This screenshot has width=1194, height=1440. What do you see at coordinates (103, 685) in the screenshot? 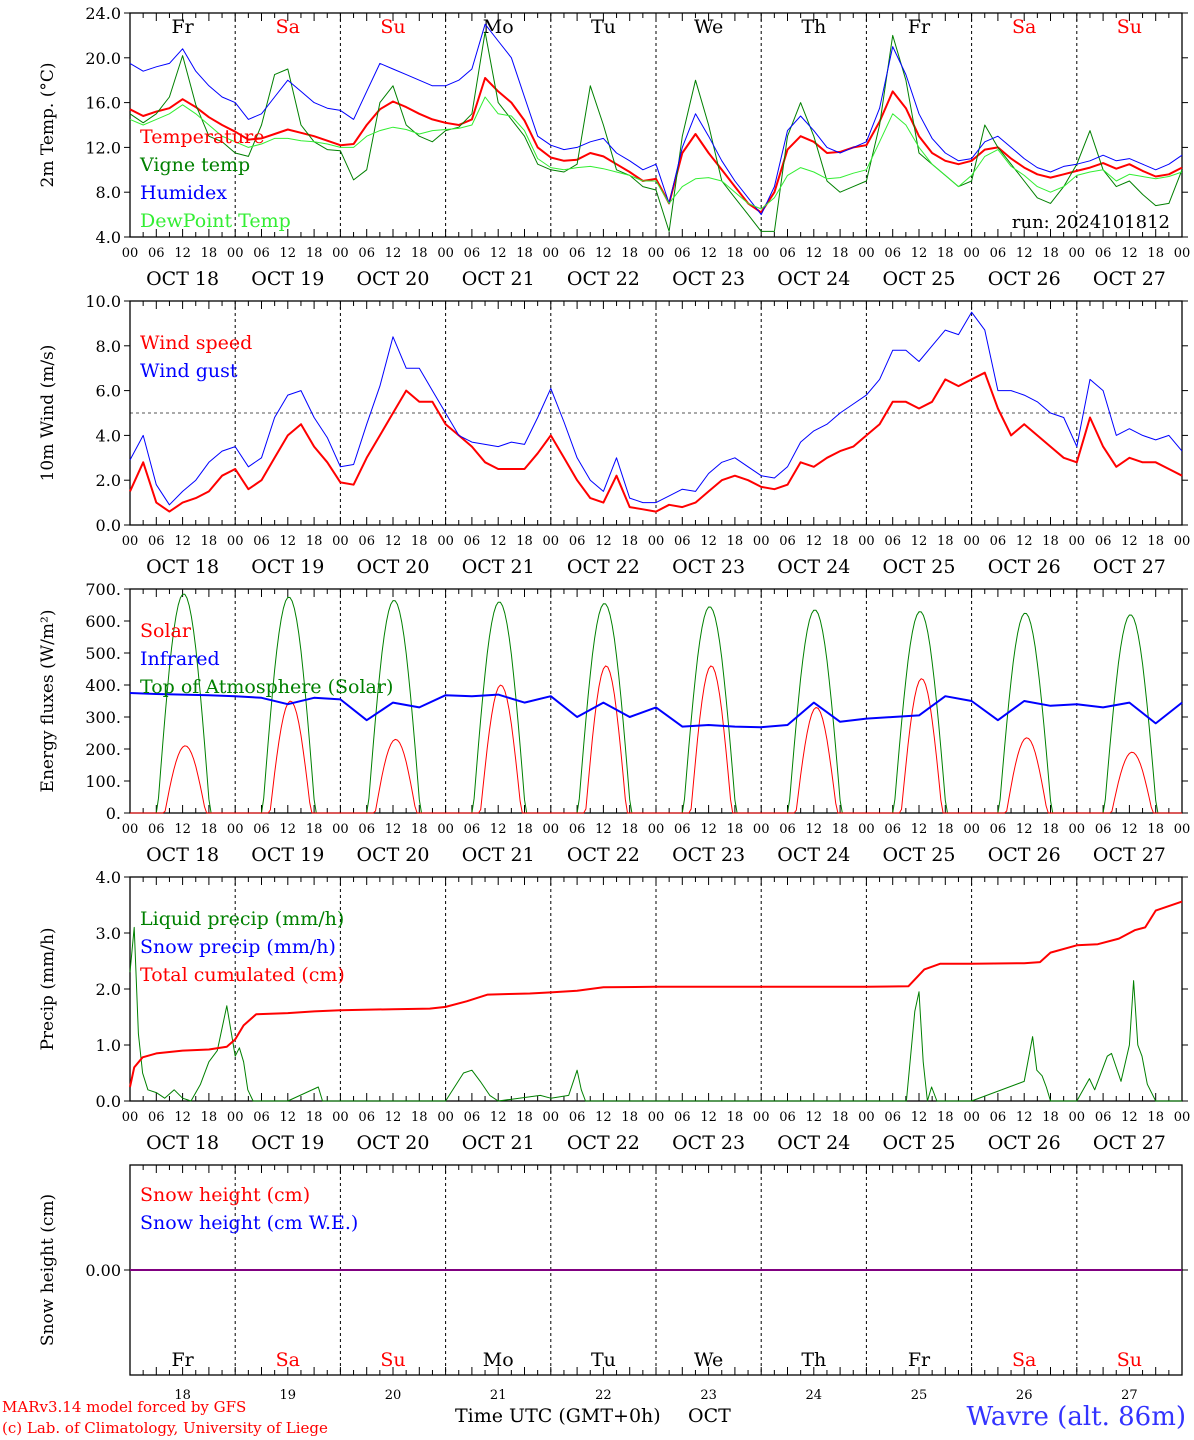
I see `y-tick-label: 400.` at bounding box center [103, 685].